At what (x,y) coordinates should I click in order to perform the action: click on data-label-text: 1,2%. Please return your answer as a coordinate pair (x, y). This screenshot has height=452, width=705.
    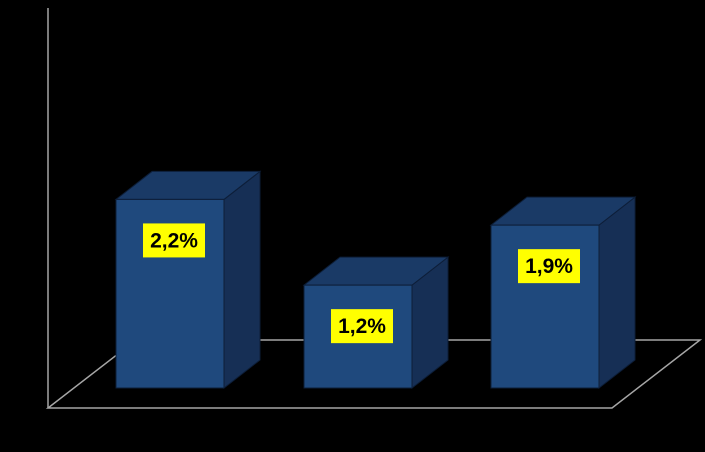
    Looking at the image, I should click on (362, 326).